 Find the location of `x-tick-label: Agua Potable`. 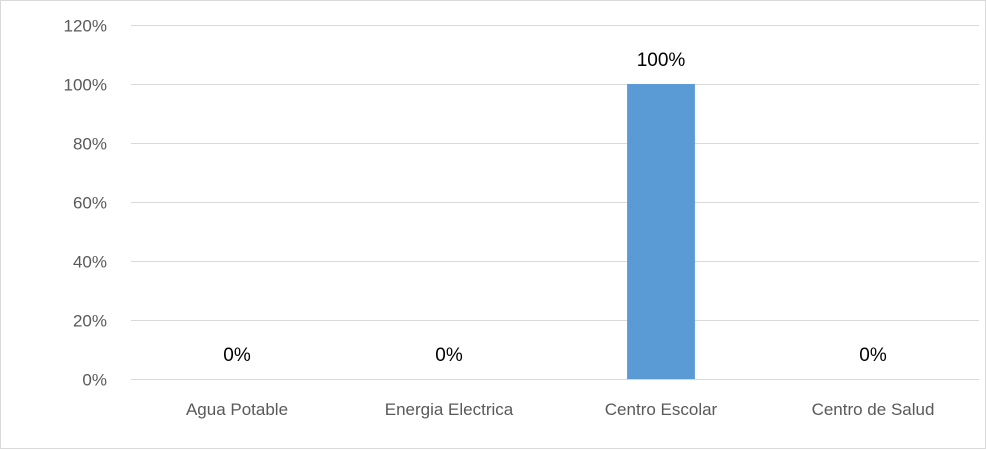

x-tick-label: Agua Potable is located at coordinates (237, 409).